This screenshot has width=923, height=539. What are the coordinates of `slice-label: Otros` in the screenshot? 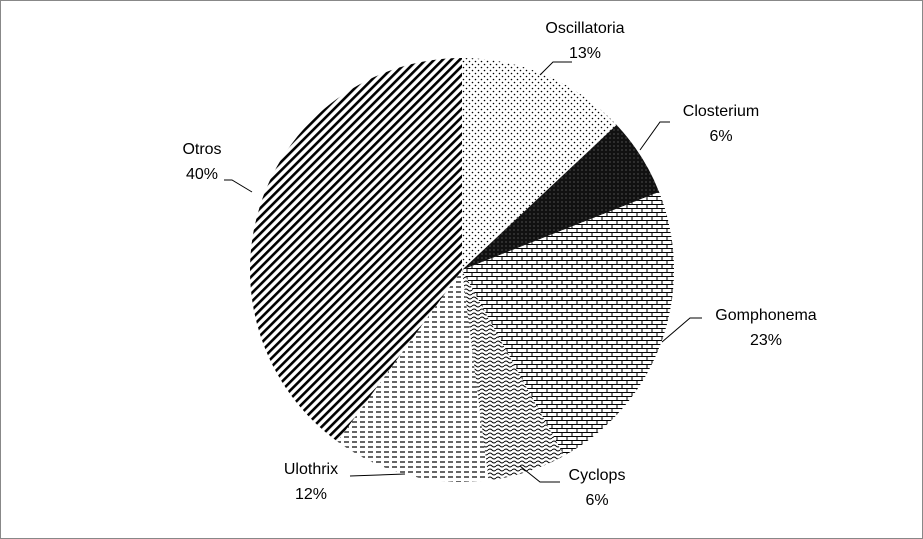 It's located at (201, 149).